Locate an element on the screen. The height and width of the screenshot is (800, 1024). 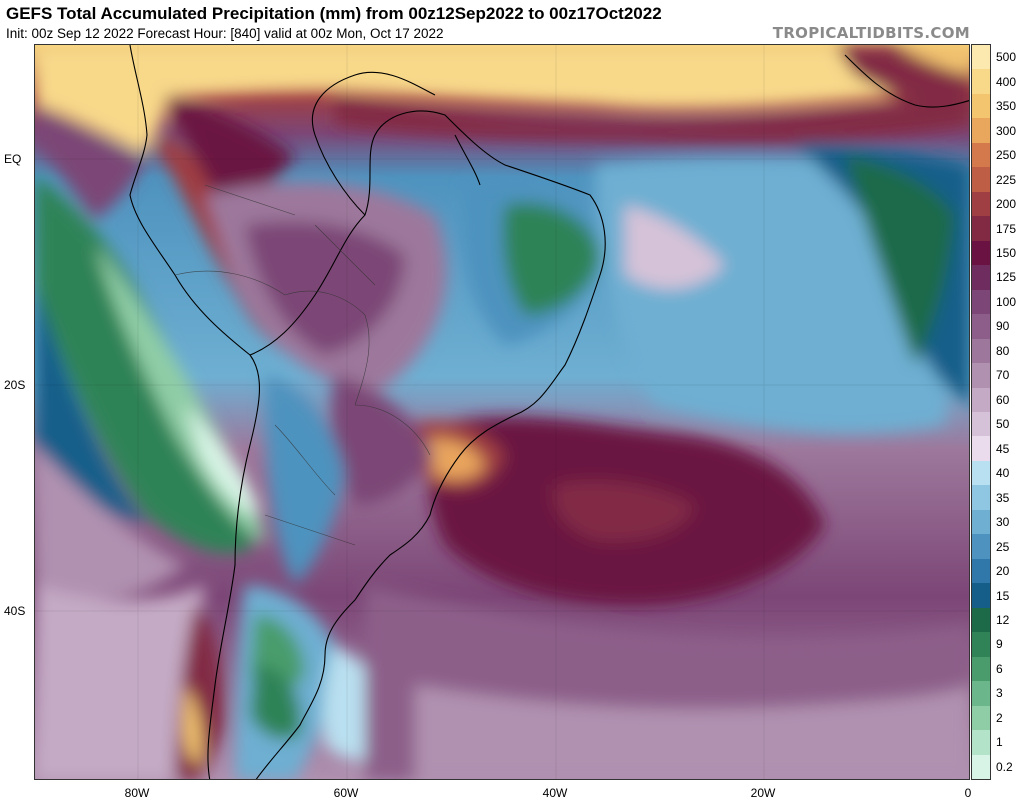
y-tick-20s: 20S is located at coordinates (15, 385).